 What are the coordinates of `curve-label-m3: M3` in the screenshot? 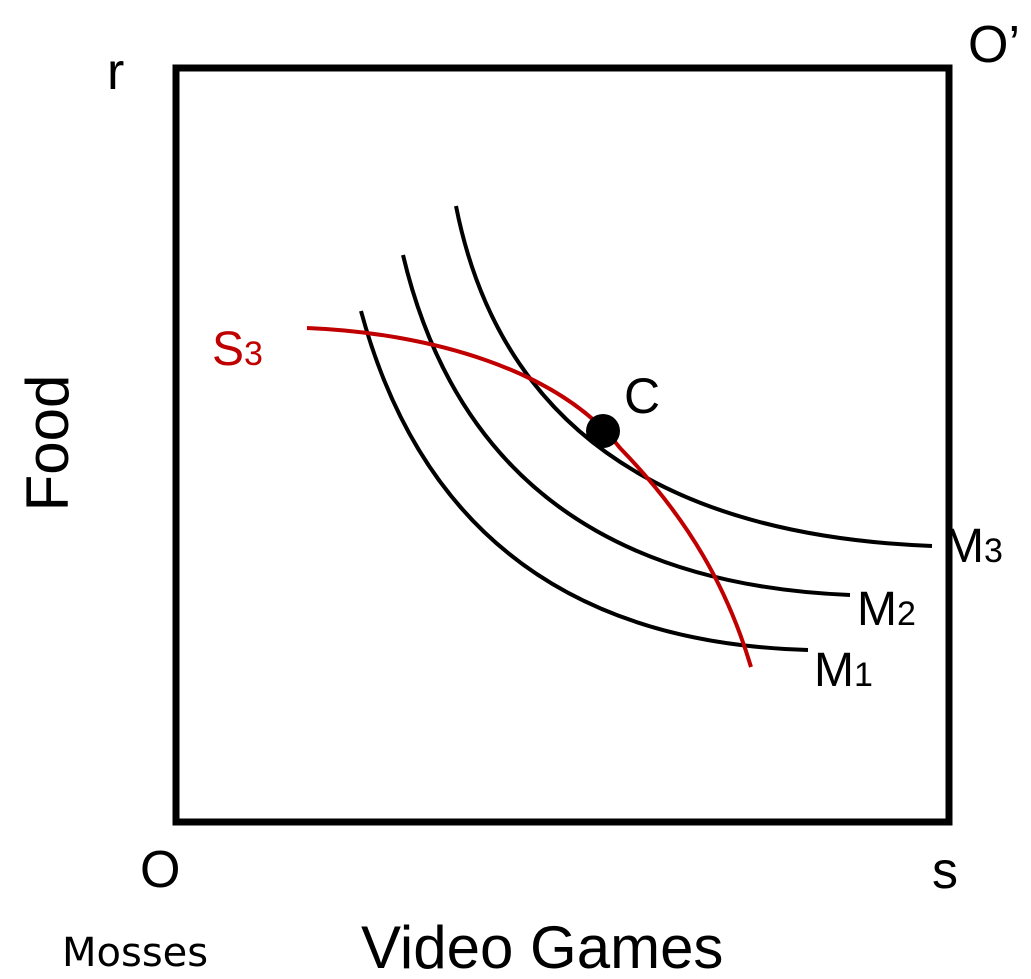 It's located at (973, 546).